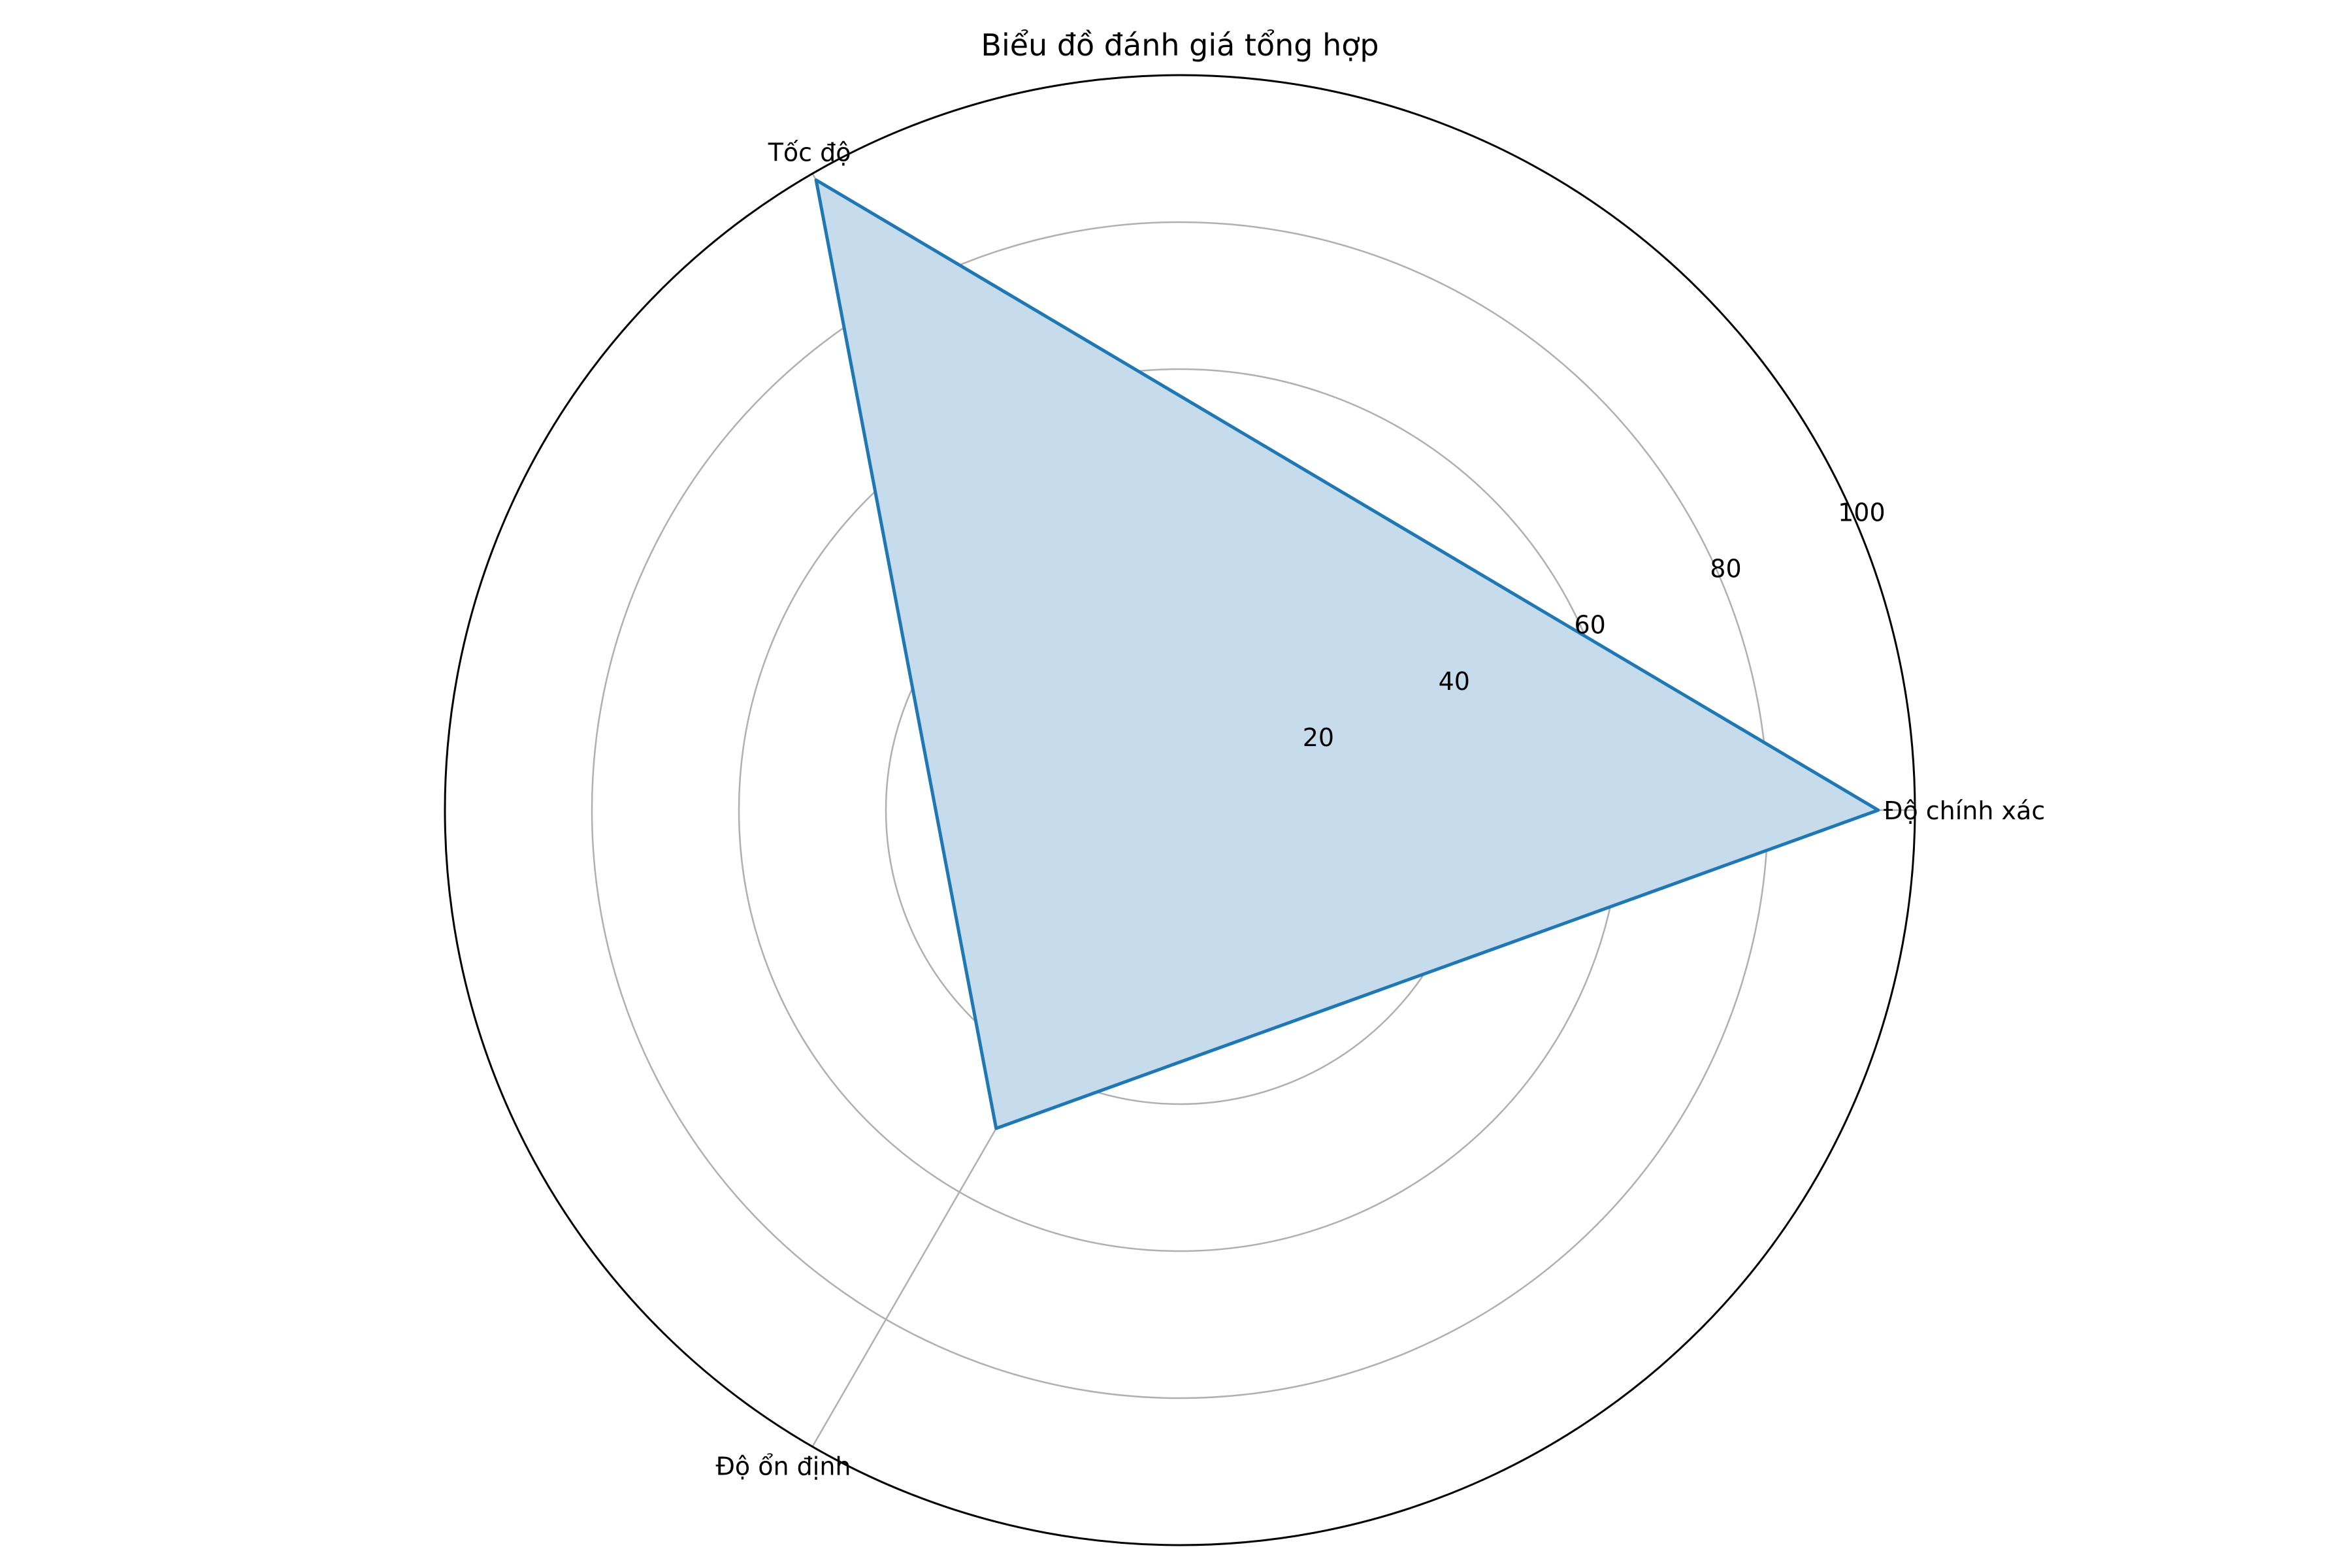 Image resolution: width=2352 pixels, height=1568 pixels. I want to click on radial-tick-label: 60, so click(1589, 625).